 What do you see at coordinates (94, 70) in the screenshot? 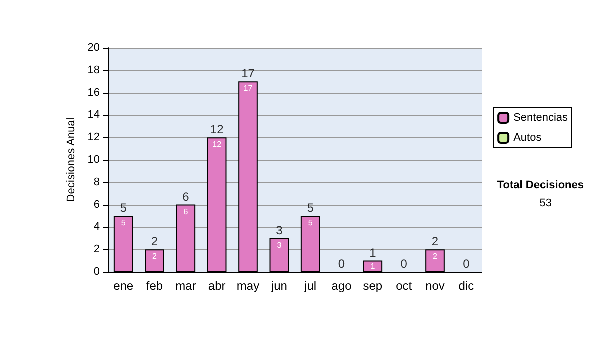
I see `y-tick-label: 18` at bounding box center [94, 70].